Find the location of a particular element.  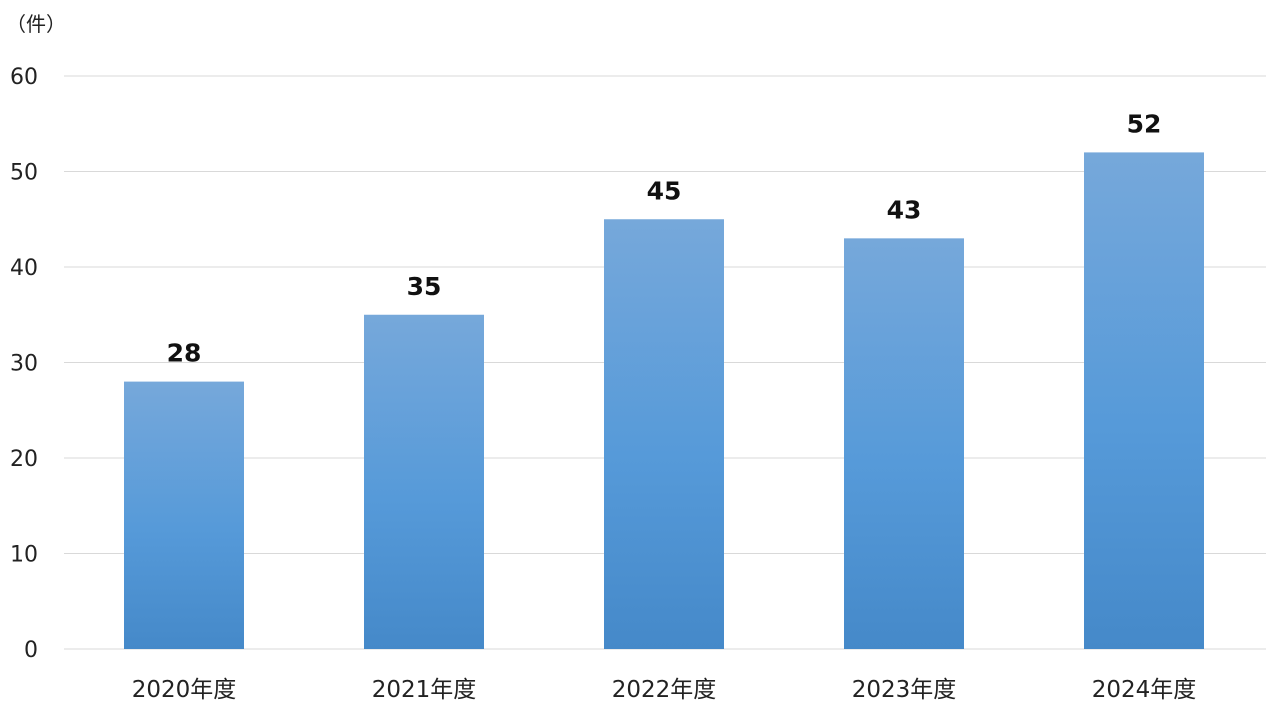

y-axis-unit-label: （件） is located at coordinates (36, 24).